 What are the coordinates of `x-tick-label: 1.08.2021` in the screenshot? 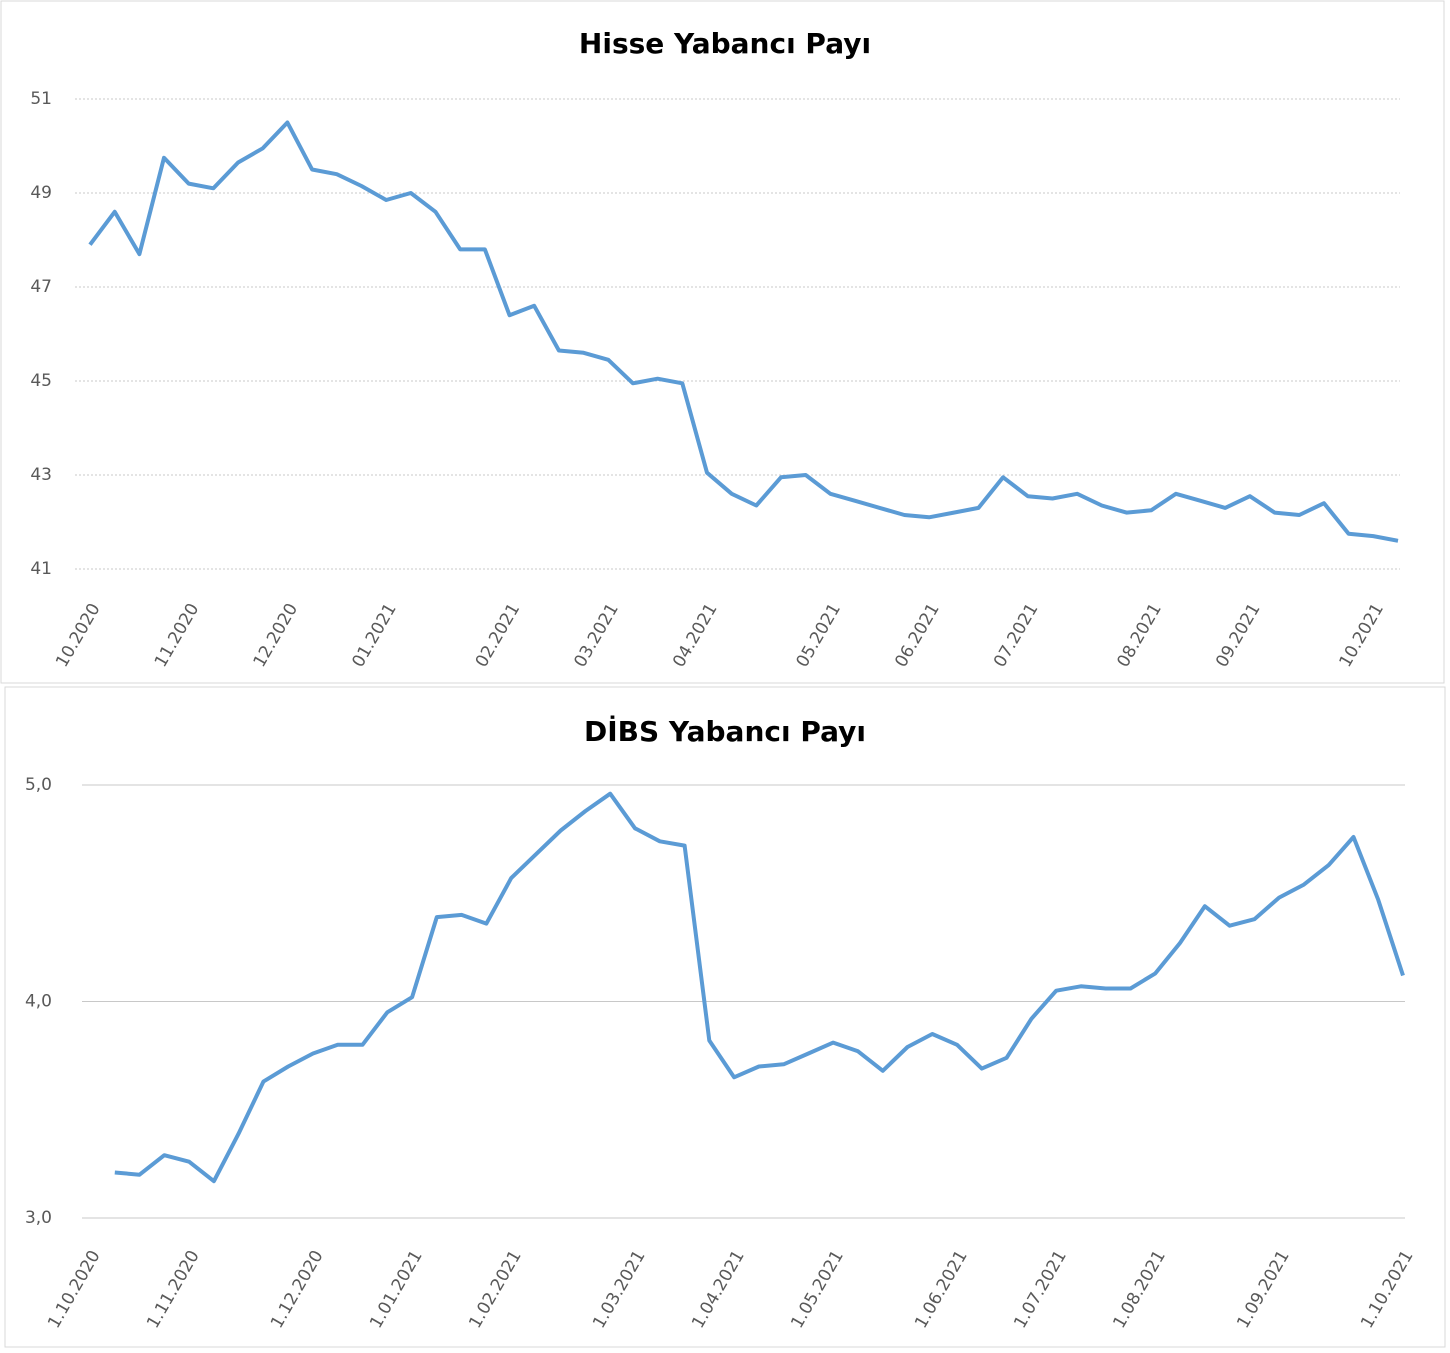 It's located at (1139, 1289).